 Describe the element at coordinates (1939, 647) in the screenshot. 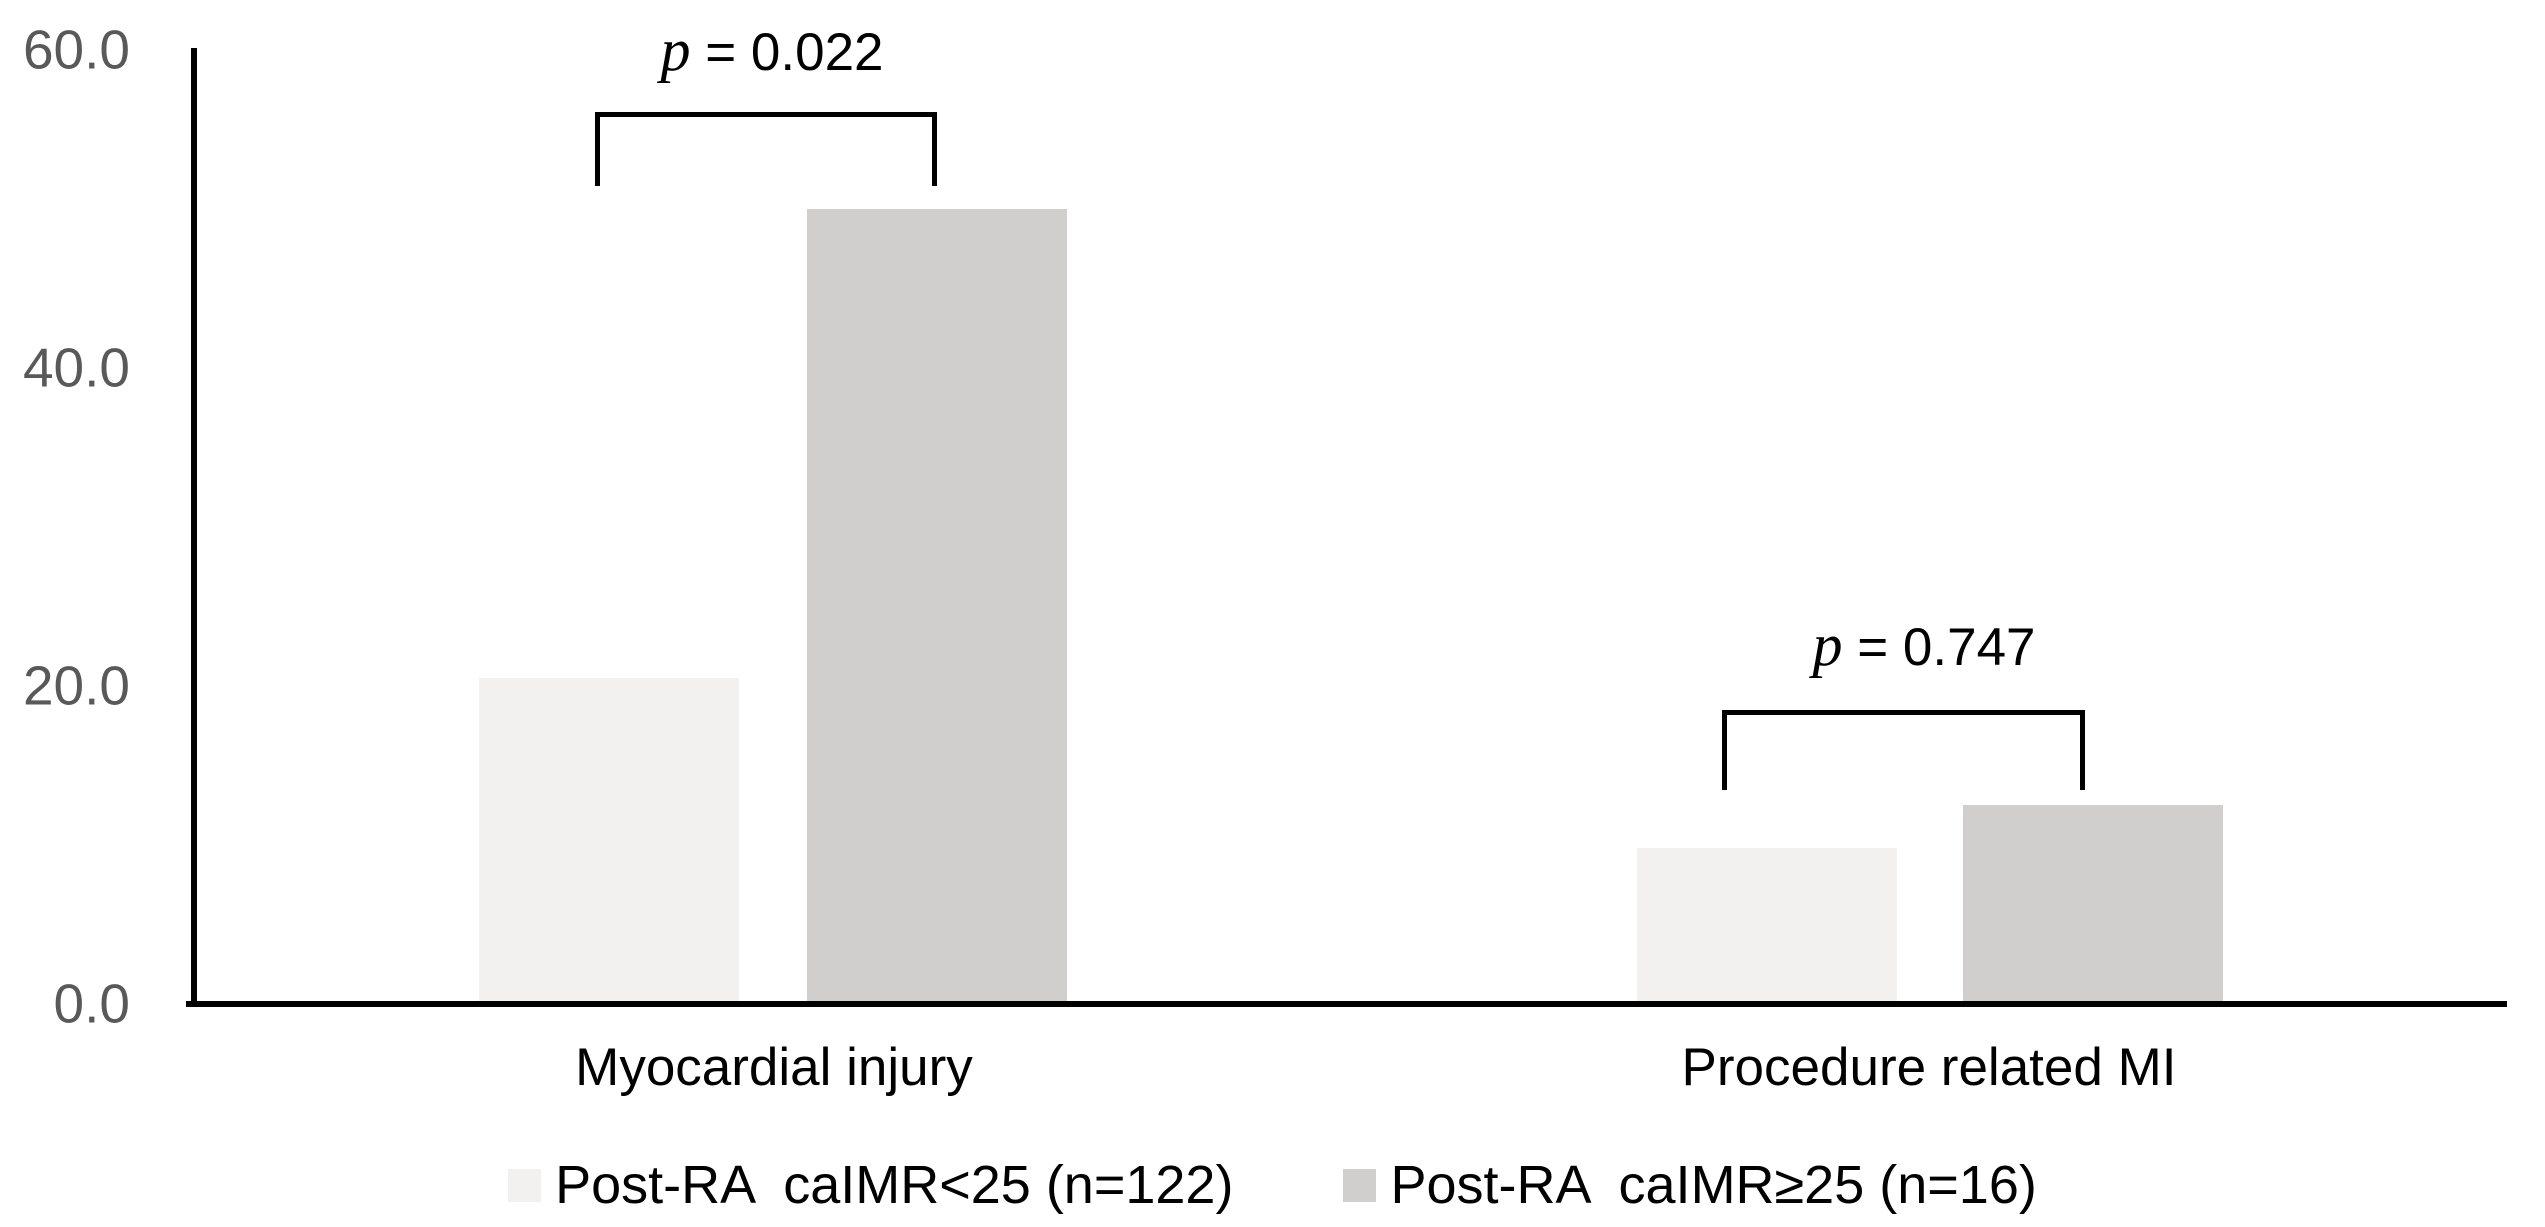

I see `p-value-text: = 0.747` at that location.